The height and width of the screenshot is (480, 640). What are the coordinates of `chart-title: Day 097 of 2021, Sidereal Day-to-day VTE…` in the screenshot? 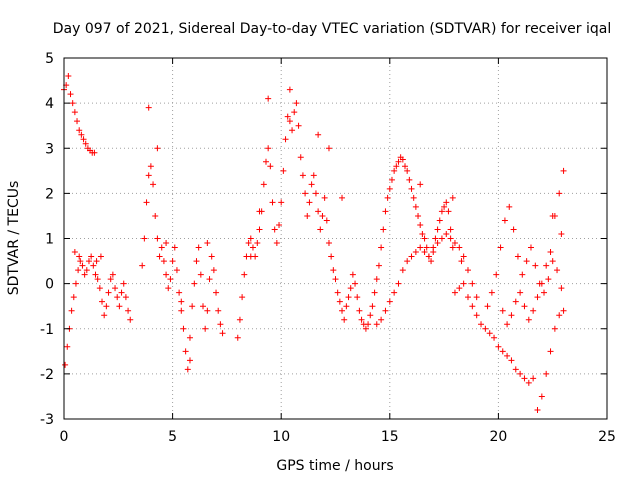 It's located at (332, 29).